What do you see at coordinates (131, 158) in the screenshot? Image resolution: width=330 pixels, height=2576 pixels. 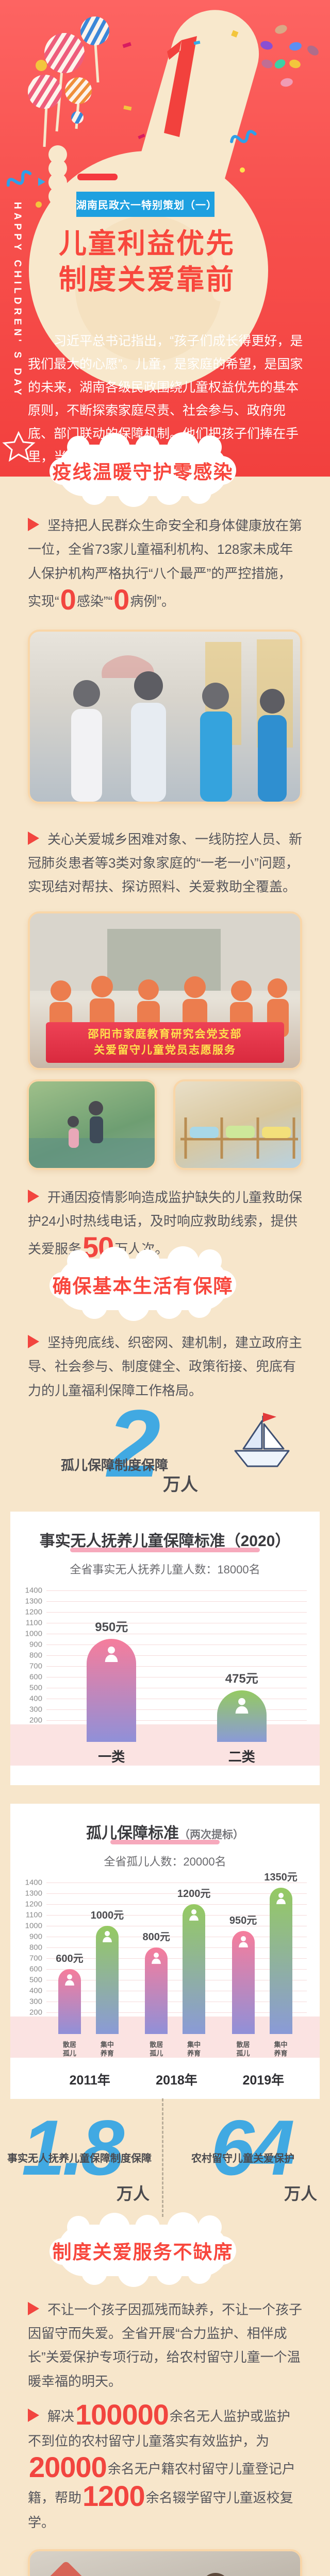 I see `ribbon-streamers` at bounding box center [131, 158].